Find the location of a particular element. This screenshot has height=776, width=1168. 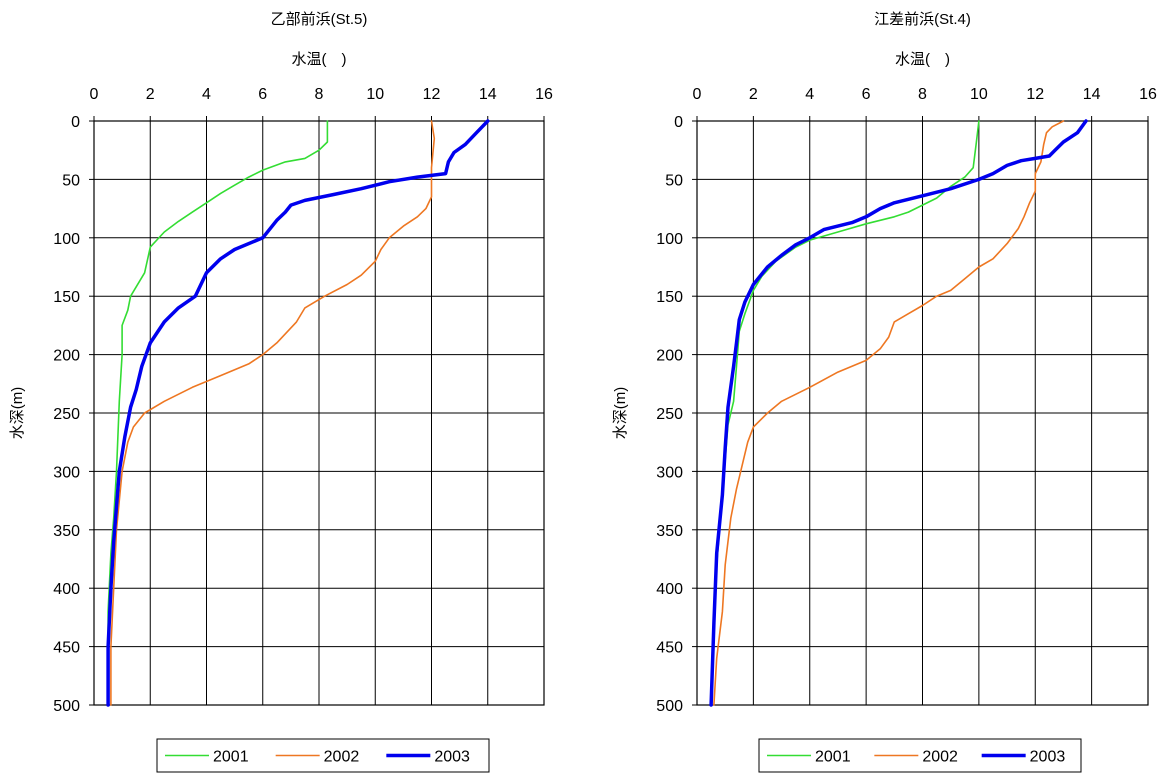

series-line-2001 is located at coordinates (218, 413).